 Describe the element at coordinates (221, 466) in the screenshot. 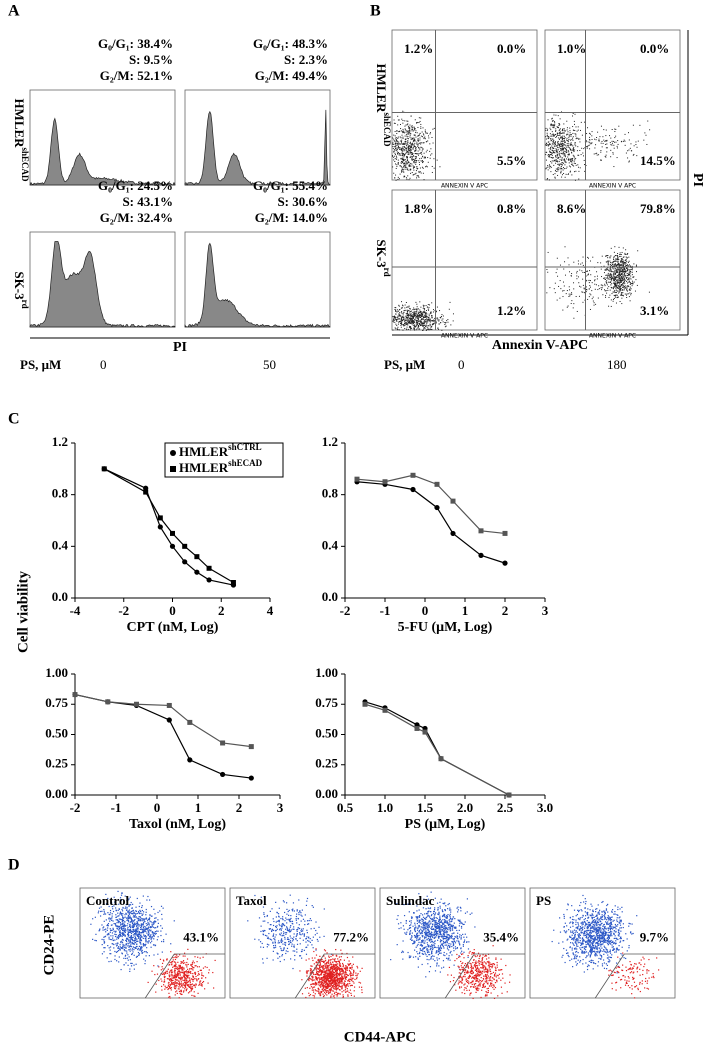

I see `legend-entry: HMLERshECAD` at that location.